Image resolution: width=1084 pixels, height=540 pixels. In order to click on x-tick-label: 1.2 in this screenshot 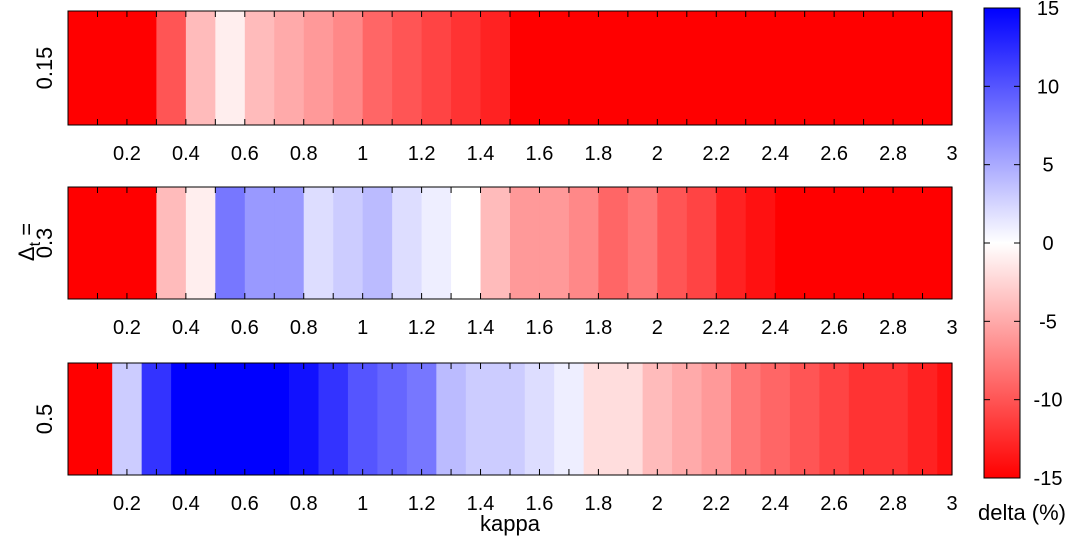, I will do `click(422, 328)`.